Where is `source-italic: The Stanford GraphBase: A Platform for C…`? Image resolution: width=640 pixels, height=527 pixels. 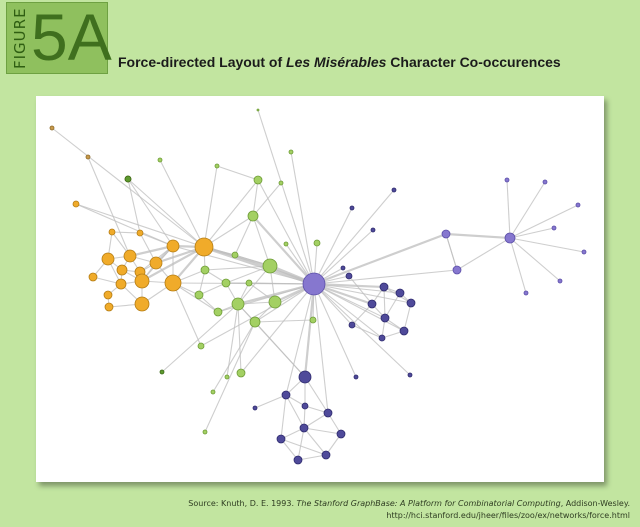
source-italic: The Stanford GraphBase: A Platform for C… is located at coordinates (428, 503).